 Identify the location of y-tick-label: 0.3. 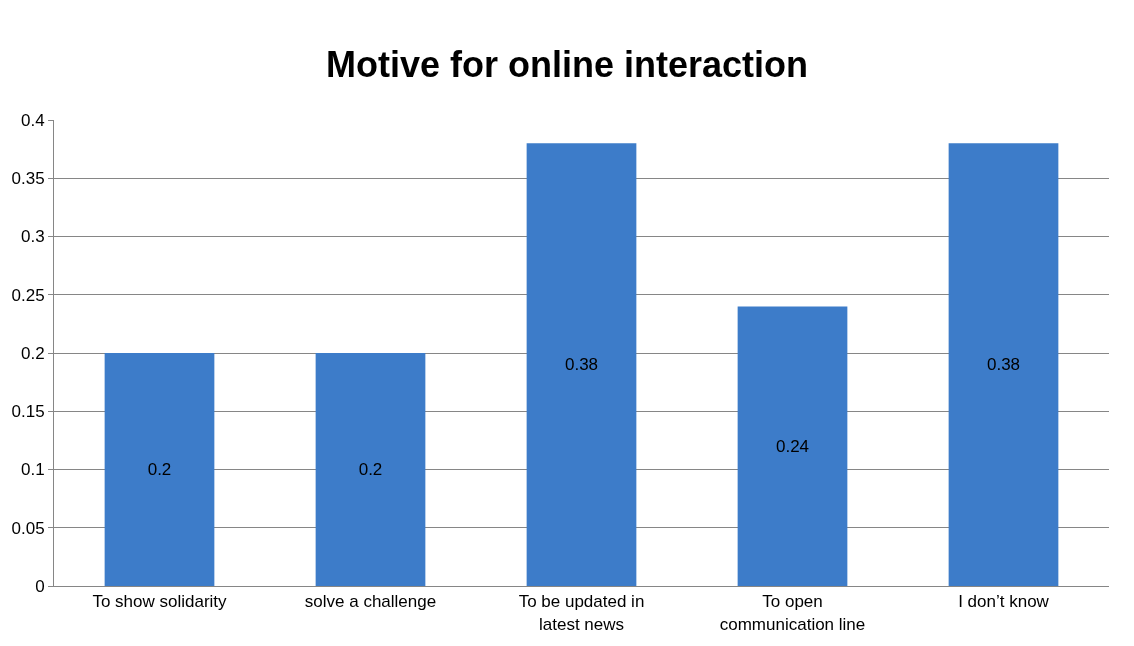
(32, 237).